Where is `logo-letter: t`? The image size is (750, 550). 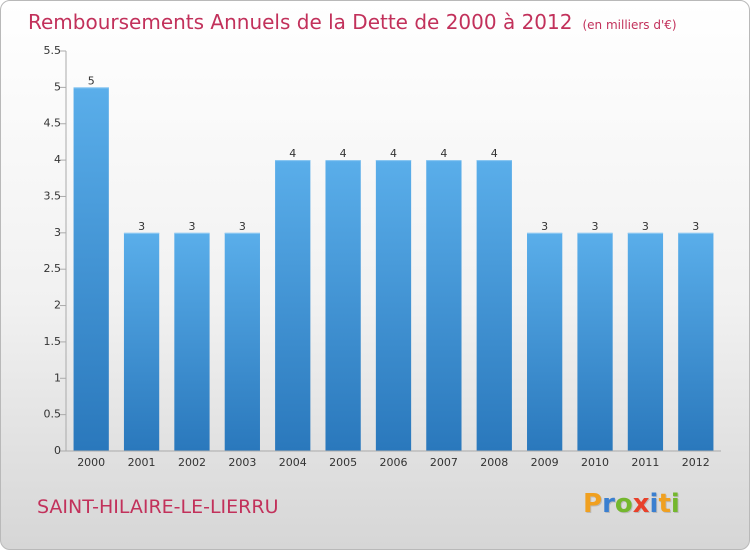 logo-letter: t is located at coordinates (664, 504).